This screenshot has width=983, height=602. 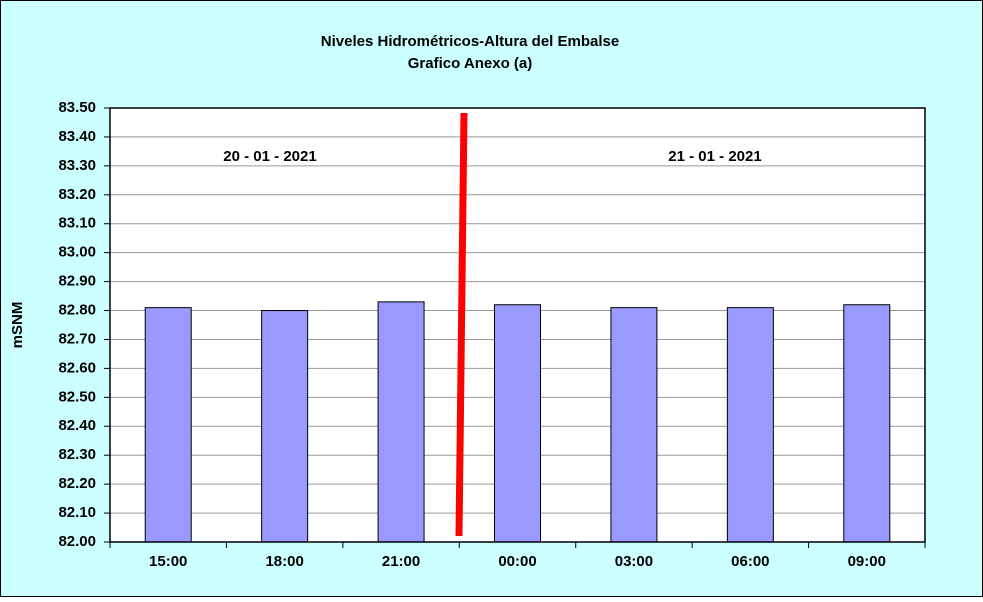 What do you see at coordinates (867, 561) in the screenshot?
I see `x-tick-label: 09:00` at bounding box center [867, 561].